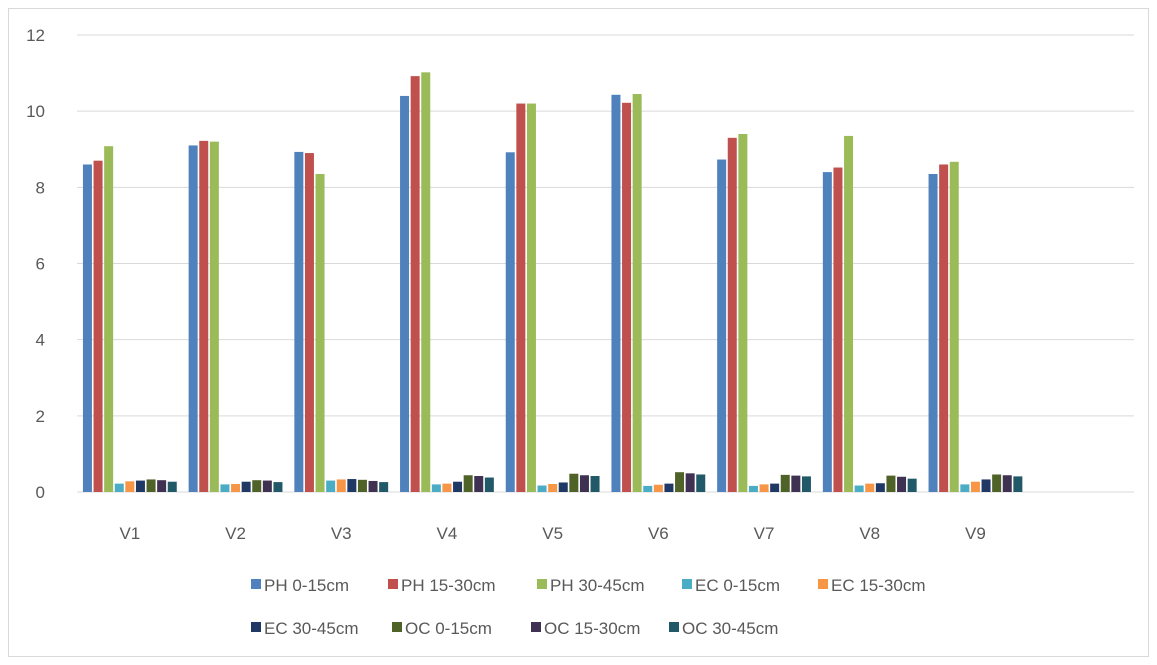 The width and height of the screenshot is (1157, 665). I want to click on x-tick-label: V8, so click(869, 533).